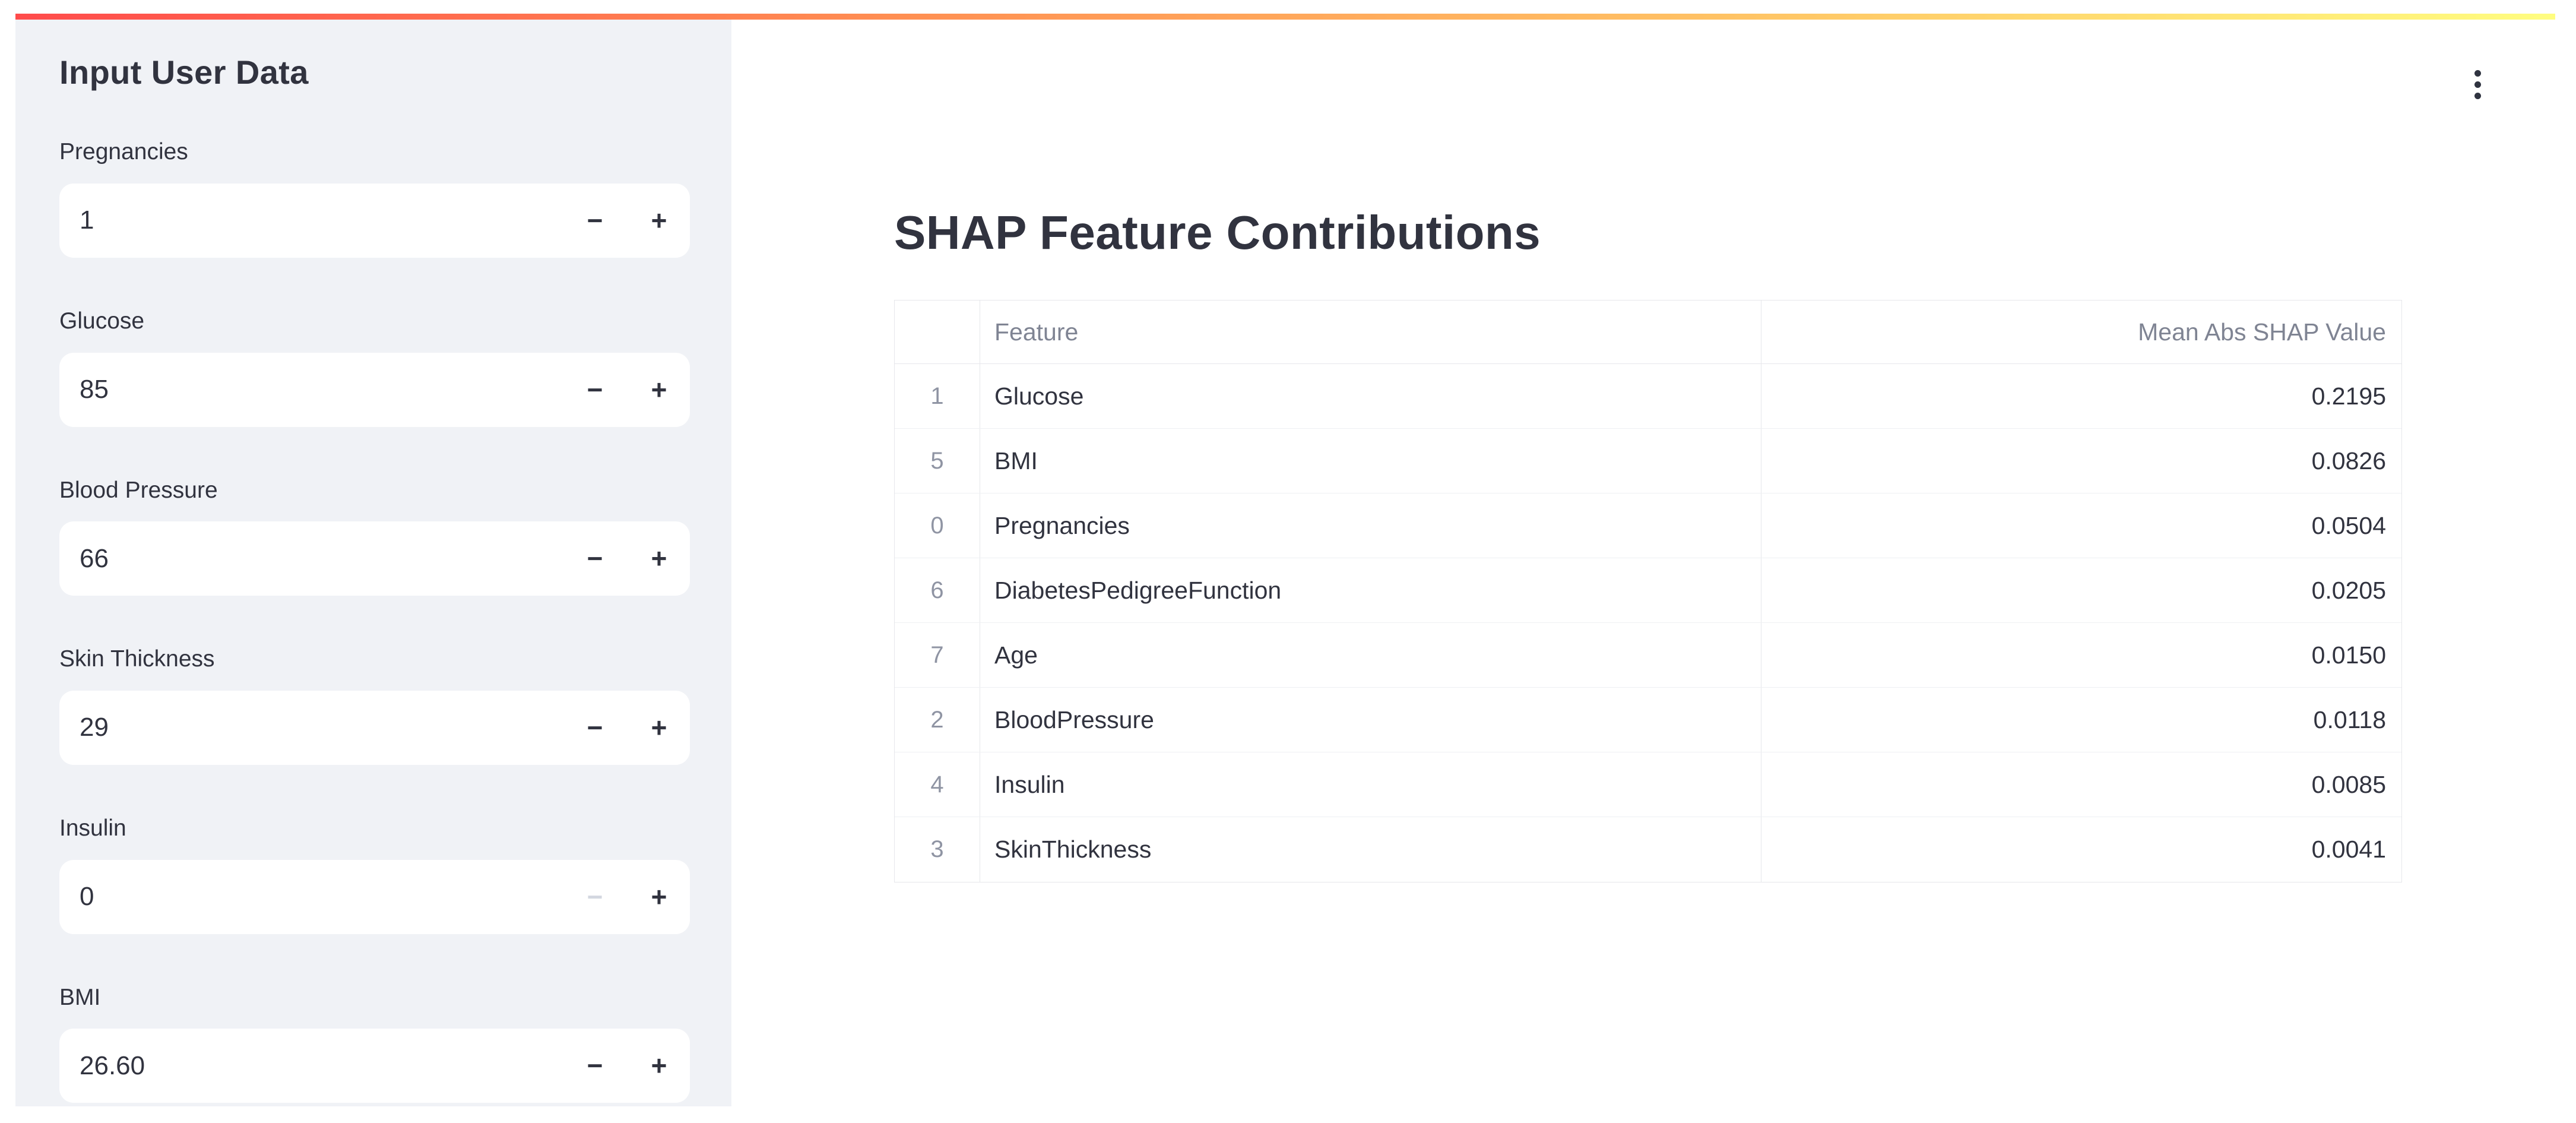 This screenshot has height=1123, width=2576. What do you see at coordinates (374, 390) in the screenshot?
I see `glucose-number-input: 85 − +` at bounding box center [374, 390].